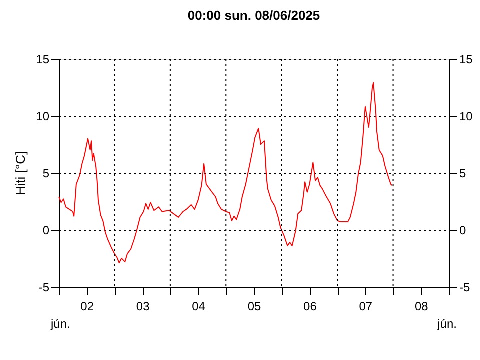 Image resolution: width=480 pixels, height=360 pixels. I want to click on x-tick-label: 08, so click(421, 307).